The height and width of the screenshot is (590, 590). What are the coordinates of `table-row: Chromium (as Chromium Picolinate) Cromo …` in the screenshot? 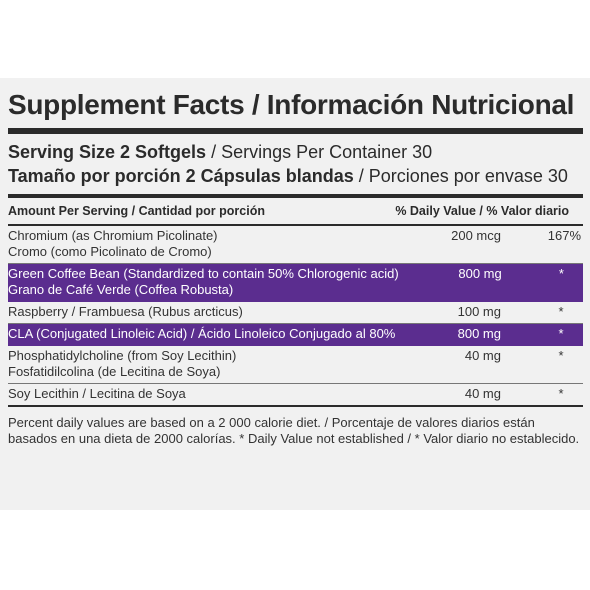 It's located at (295, 245).